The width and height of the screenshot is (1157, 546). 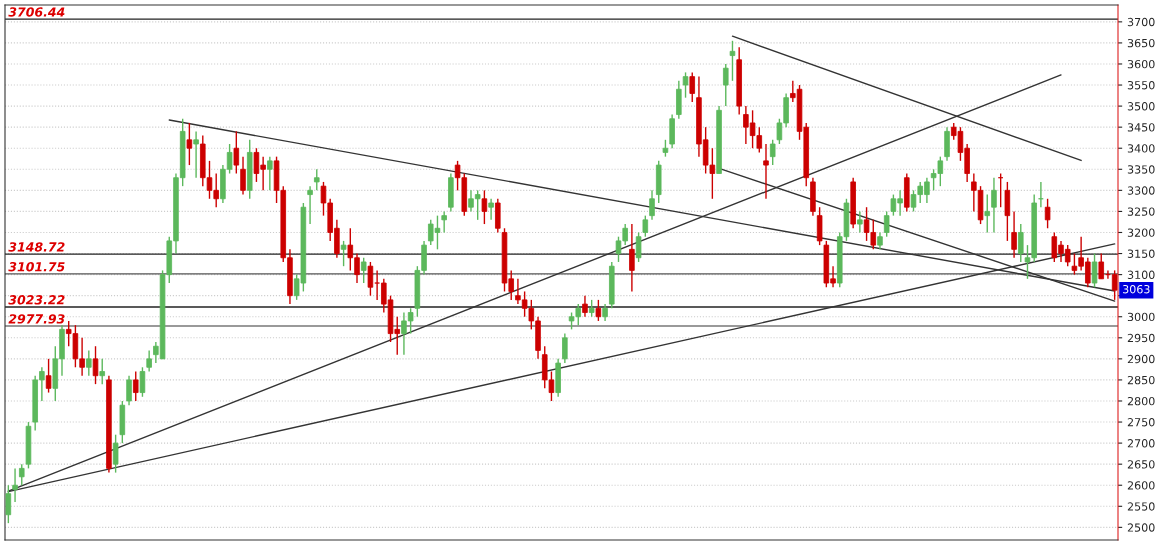 I want to click on y-tick-label: 3150, so click(x=1141, y=253).